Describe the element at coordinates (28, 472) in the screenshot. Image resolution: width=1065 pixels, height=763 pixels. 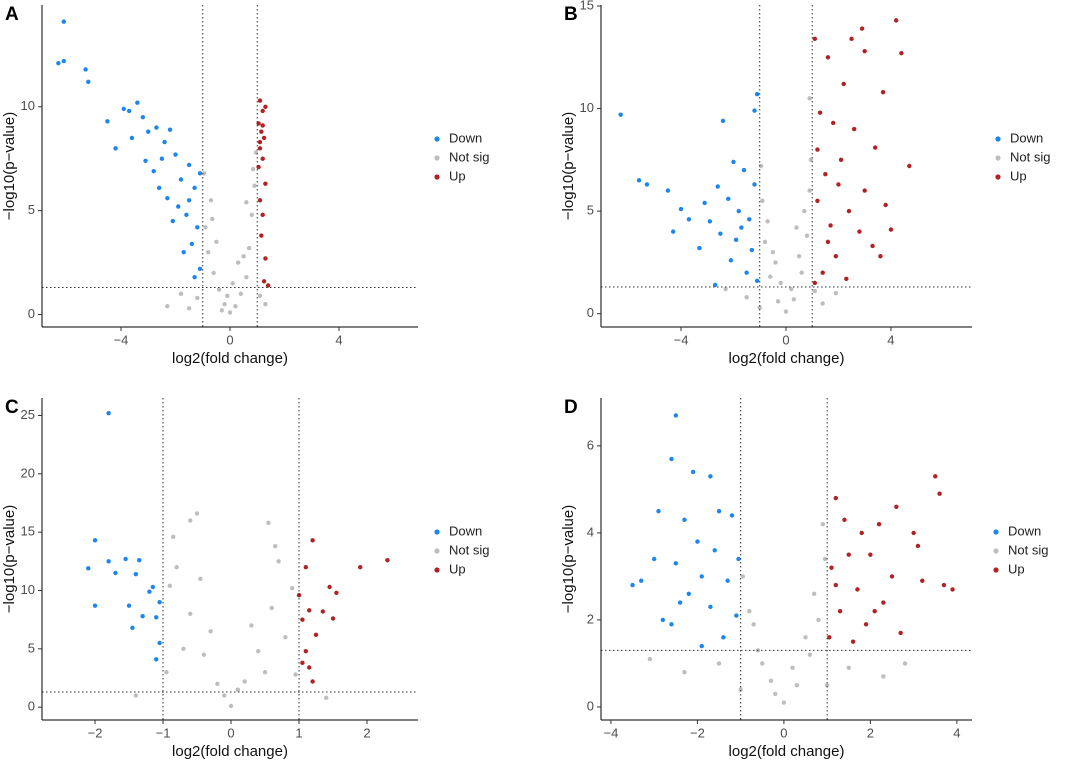
I see `y-tick-label: 20` at that location.